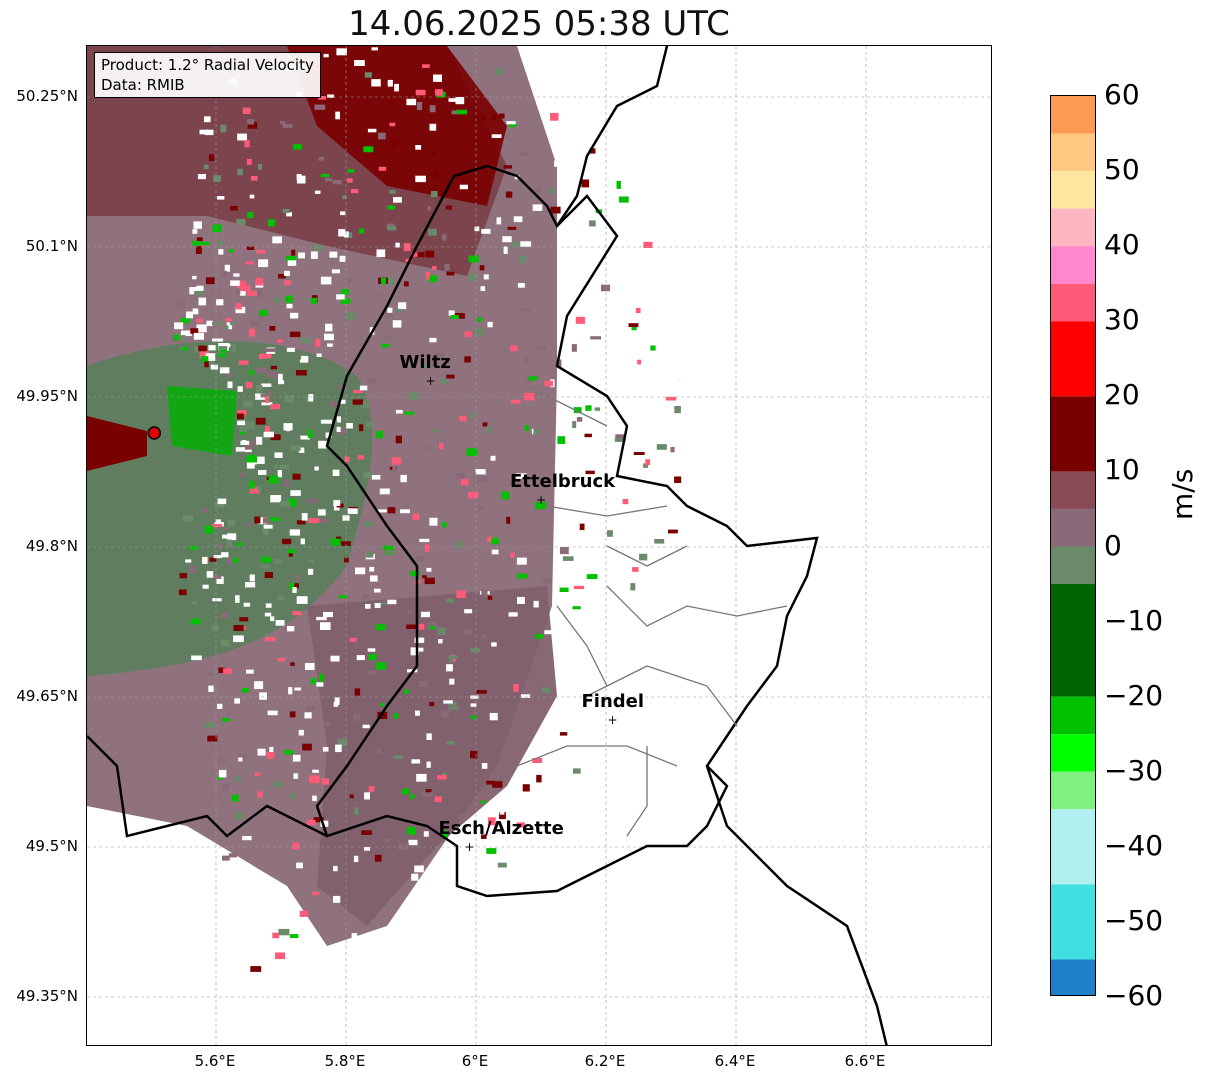 The image size is (1207, 1081). I want to click on product-label: Product: 1.2° Radial Velocity, so click(207, 65).